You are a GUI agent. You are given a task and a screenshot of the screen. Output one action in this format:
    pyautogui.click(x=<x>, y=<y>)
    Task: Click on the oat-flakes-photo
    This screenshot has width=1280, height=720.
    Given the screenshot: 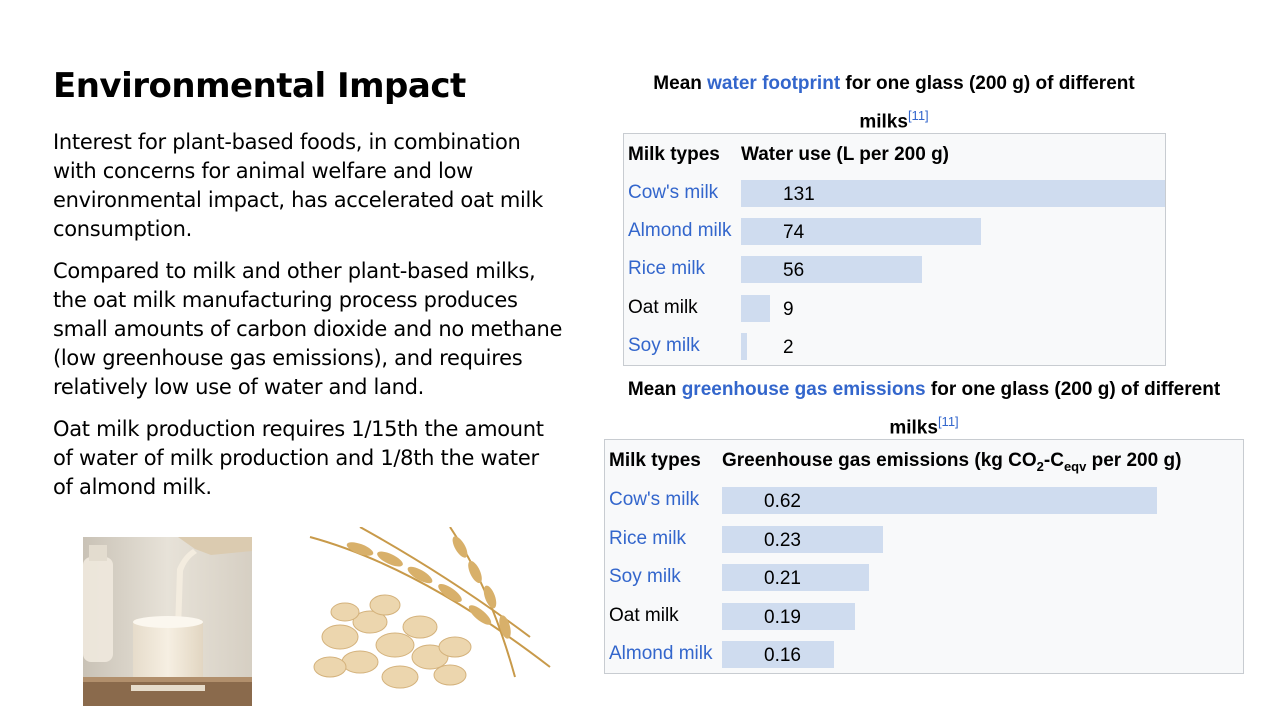 What is the action you would take?
    pyautogui.click(x=430, y=611)
    